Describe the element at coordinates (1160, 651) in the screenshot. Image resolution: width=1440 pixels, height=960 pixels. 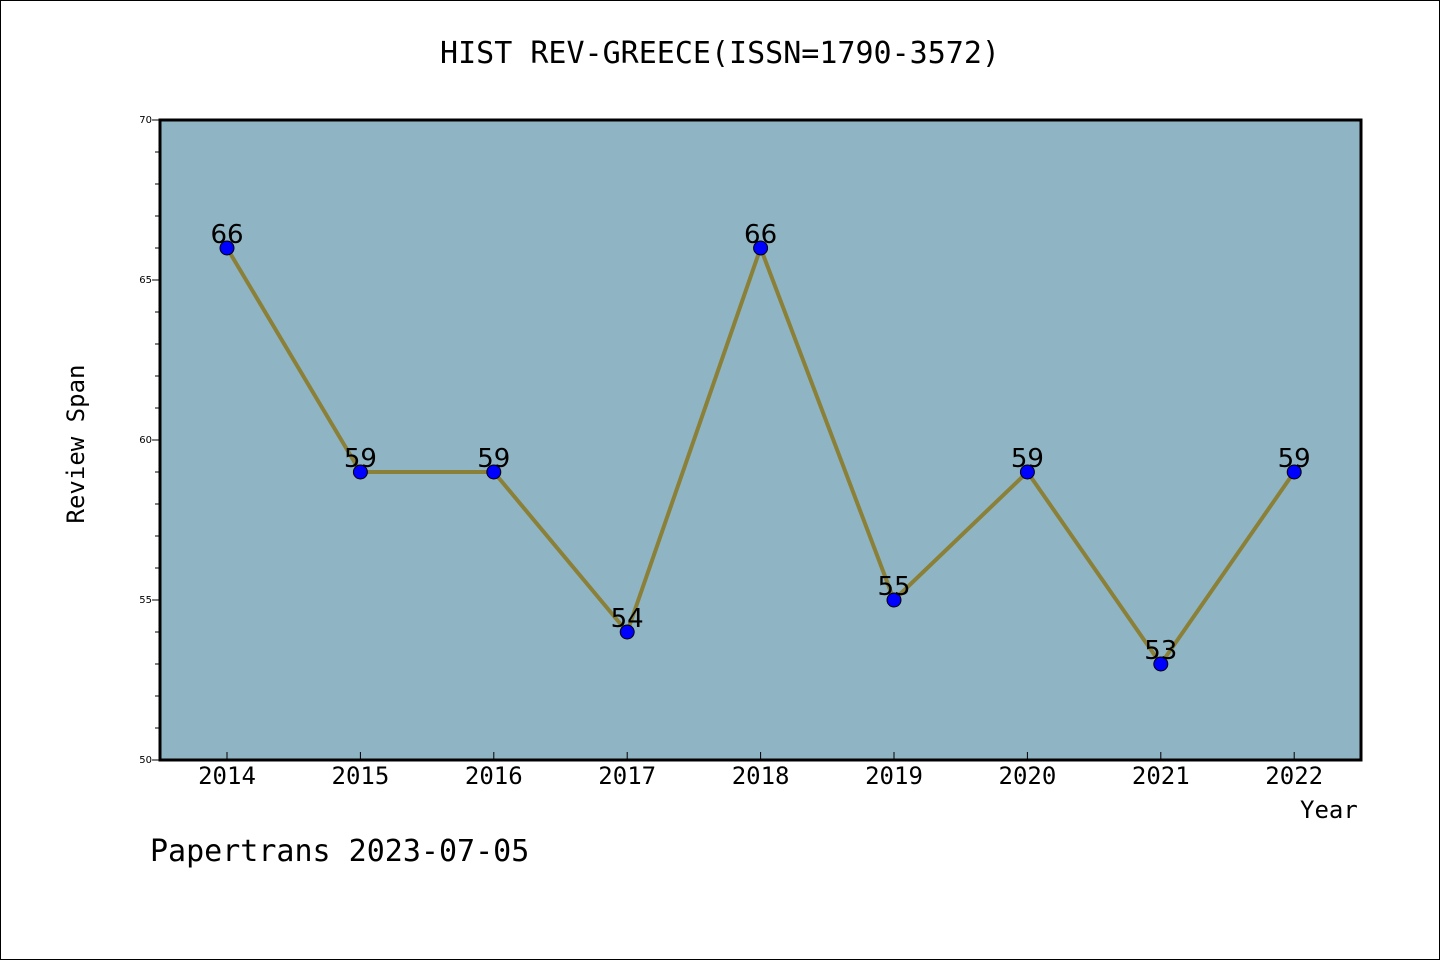
I see `data-label: 53` at that location.